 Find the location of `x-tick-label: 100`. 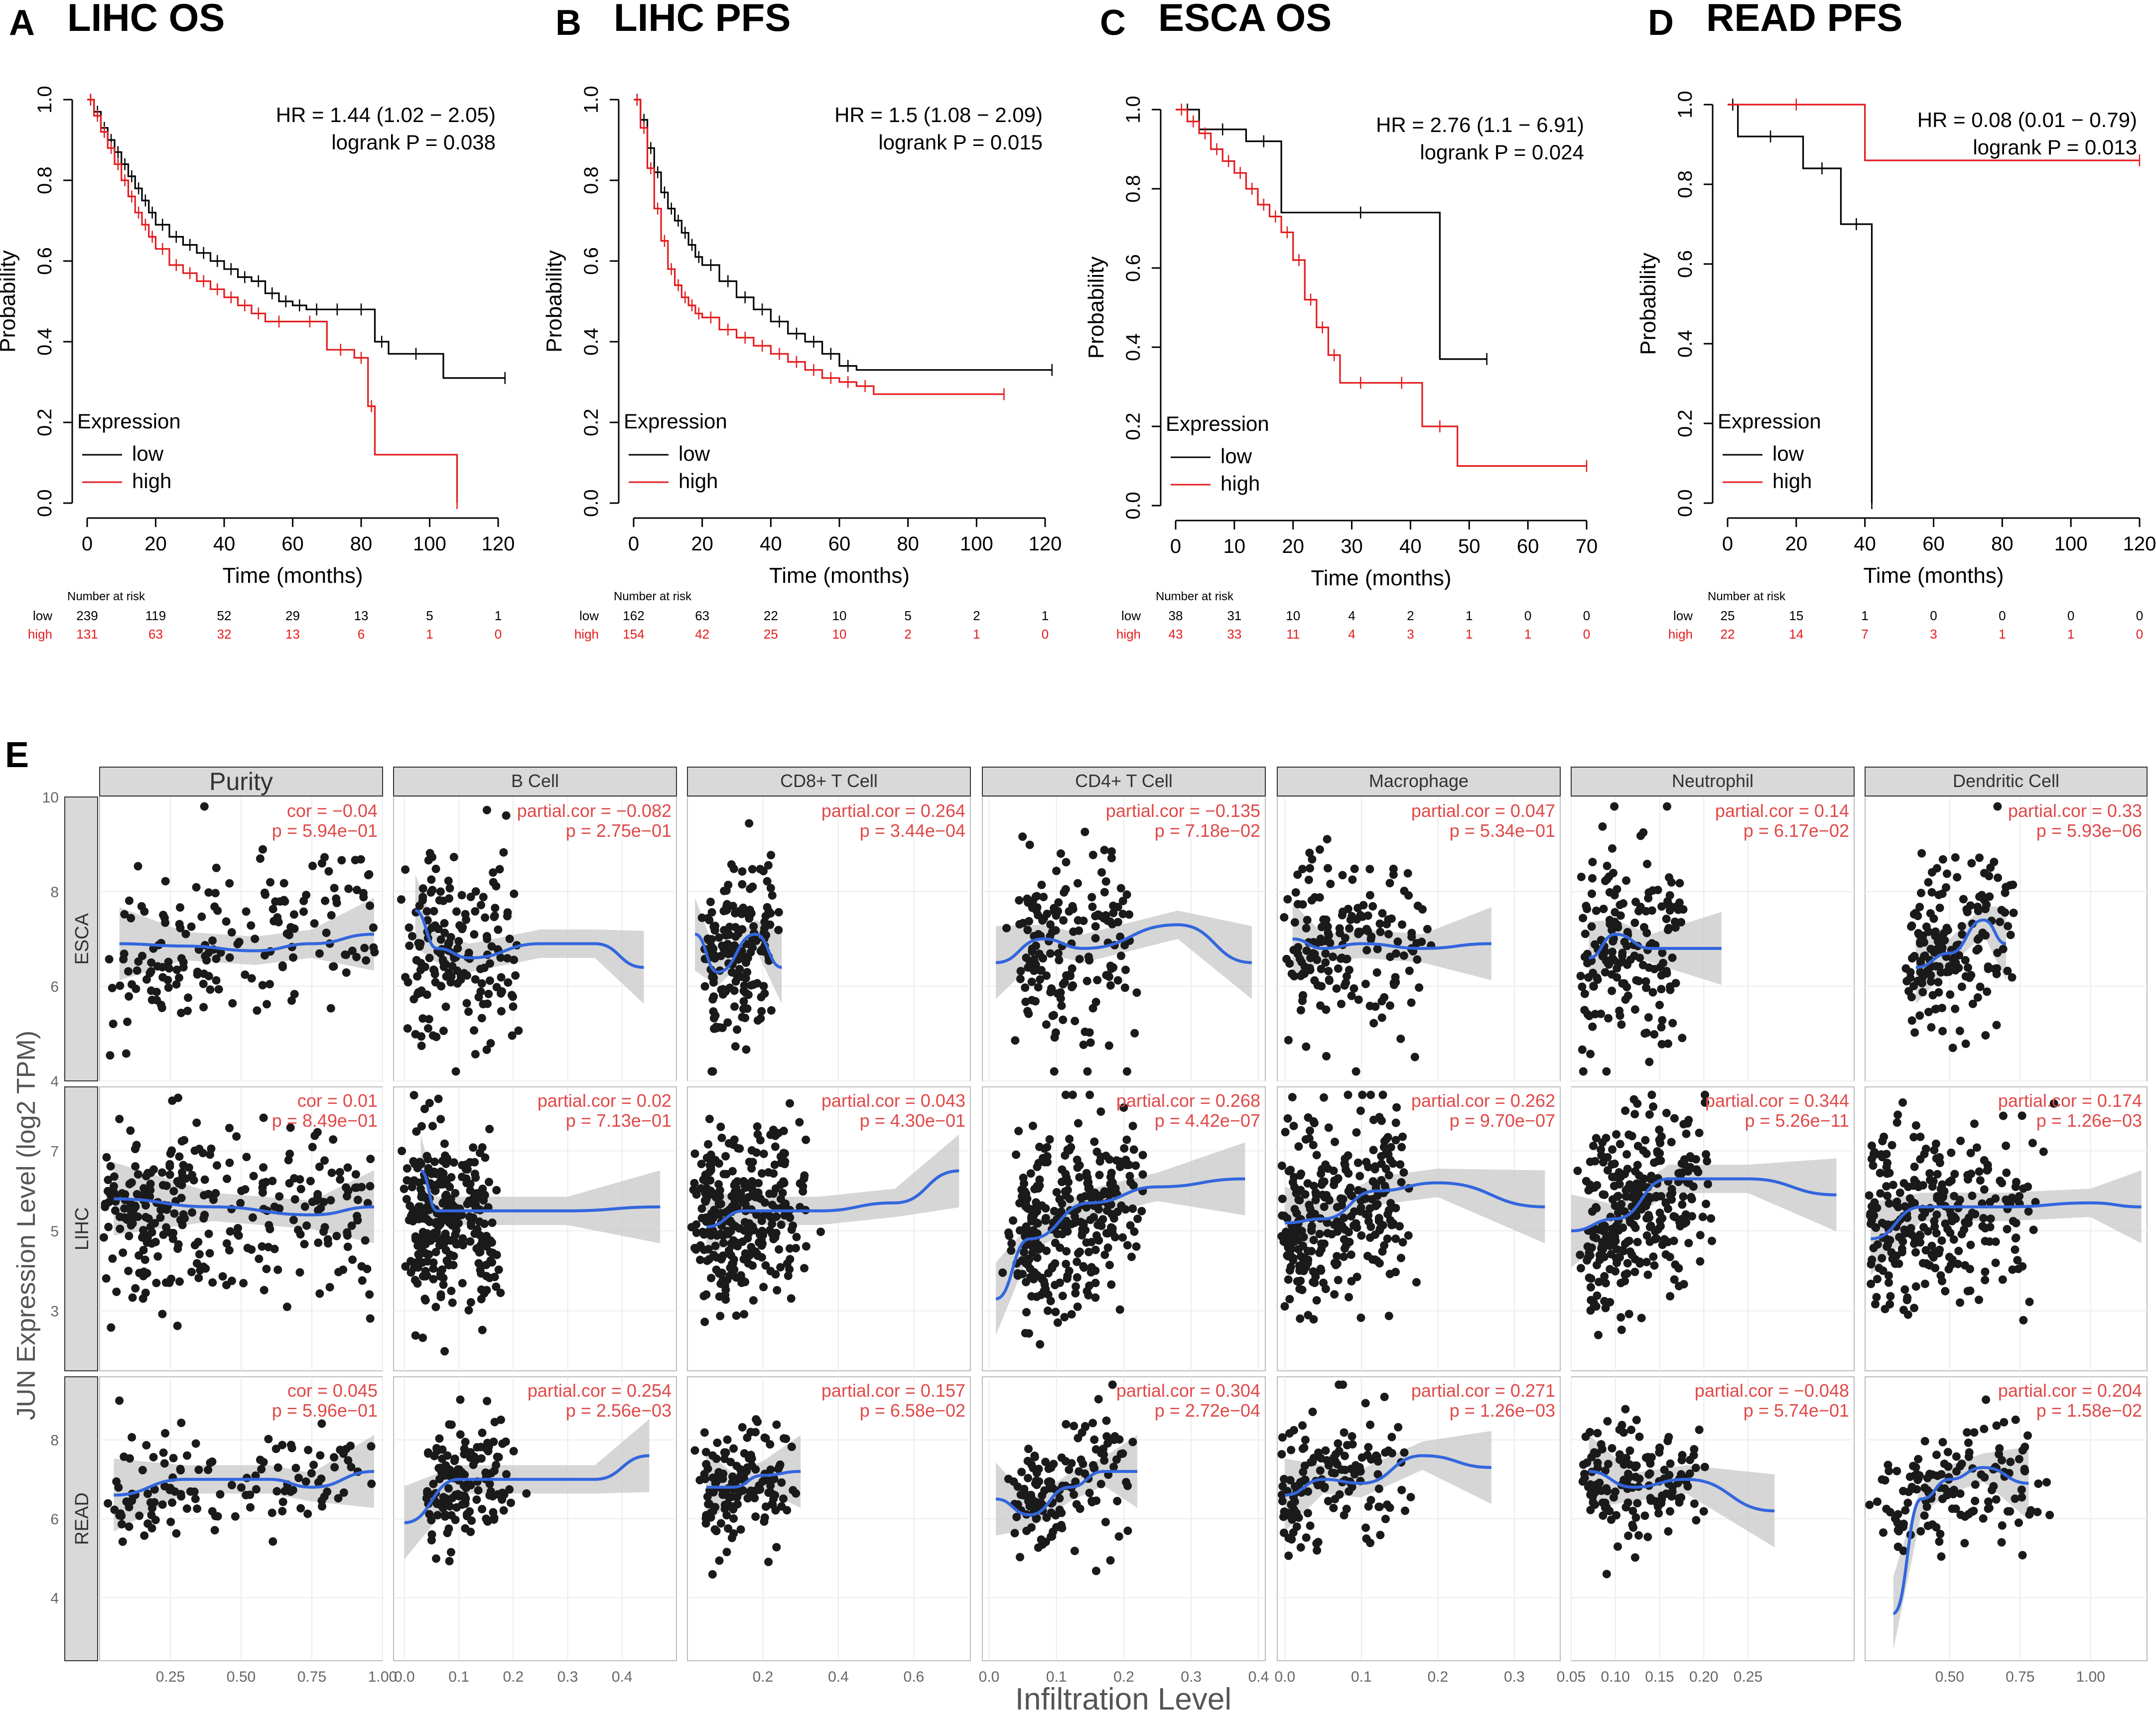

x-tick-label: 100 is located at coordinates (2071, 544).